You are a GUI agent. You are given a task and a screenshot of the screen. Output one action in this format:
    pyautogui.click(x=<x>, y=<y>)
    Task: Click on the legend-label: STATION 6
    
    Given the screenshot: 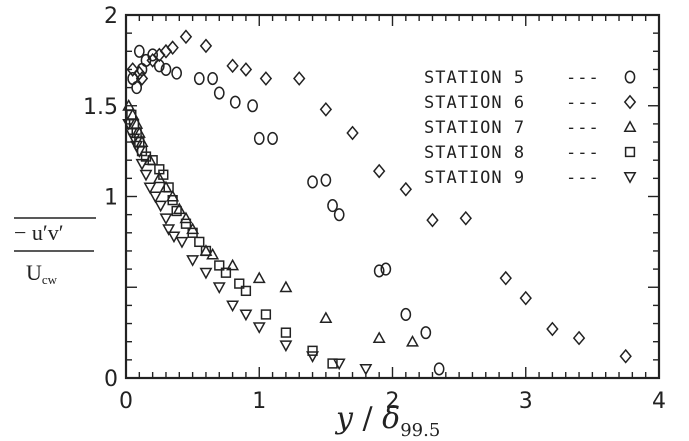 What is the action you would take?
    pyautogui.click(x=474, y=103)
    